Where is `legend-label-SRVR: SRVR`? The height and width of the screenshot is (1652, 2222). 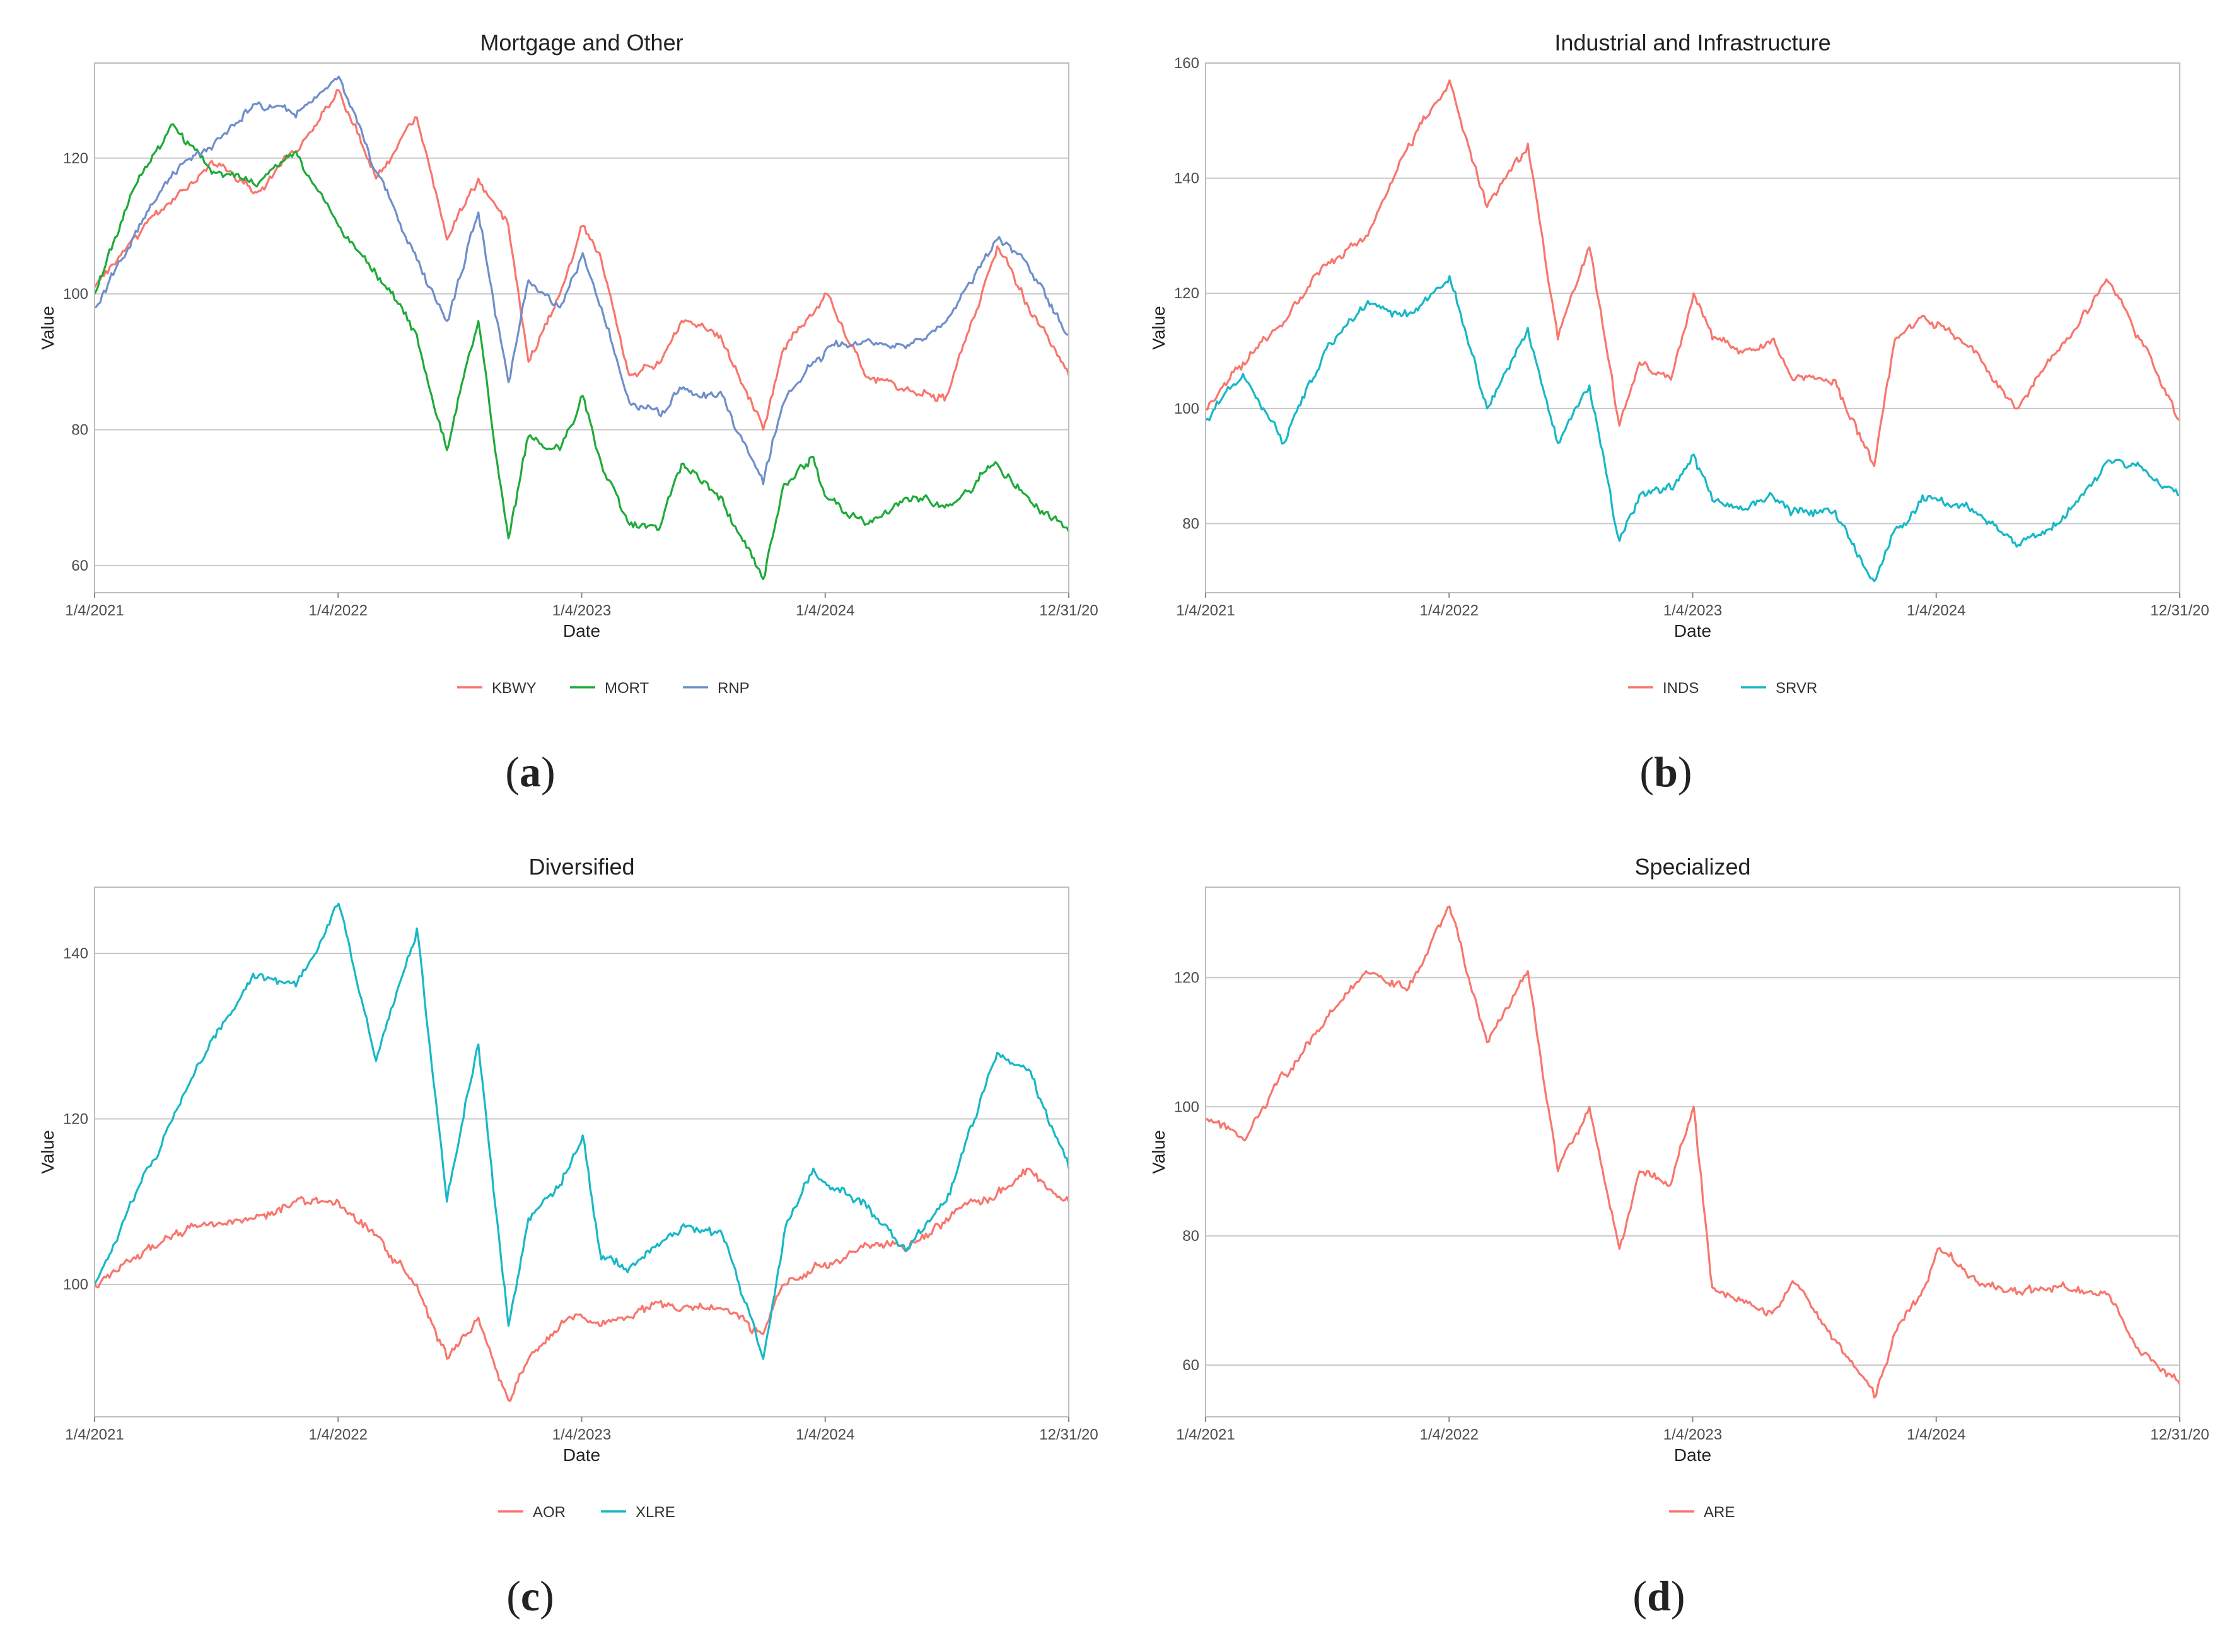 legend-label-SRVR: SRVR is located at coordinates (1796, 688).